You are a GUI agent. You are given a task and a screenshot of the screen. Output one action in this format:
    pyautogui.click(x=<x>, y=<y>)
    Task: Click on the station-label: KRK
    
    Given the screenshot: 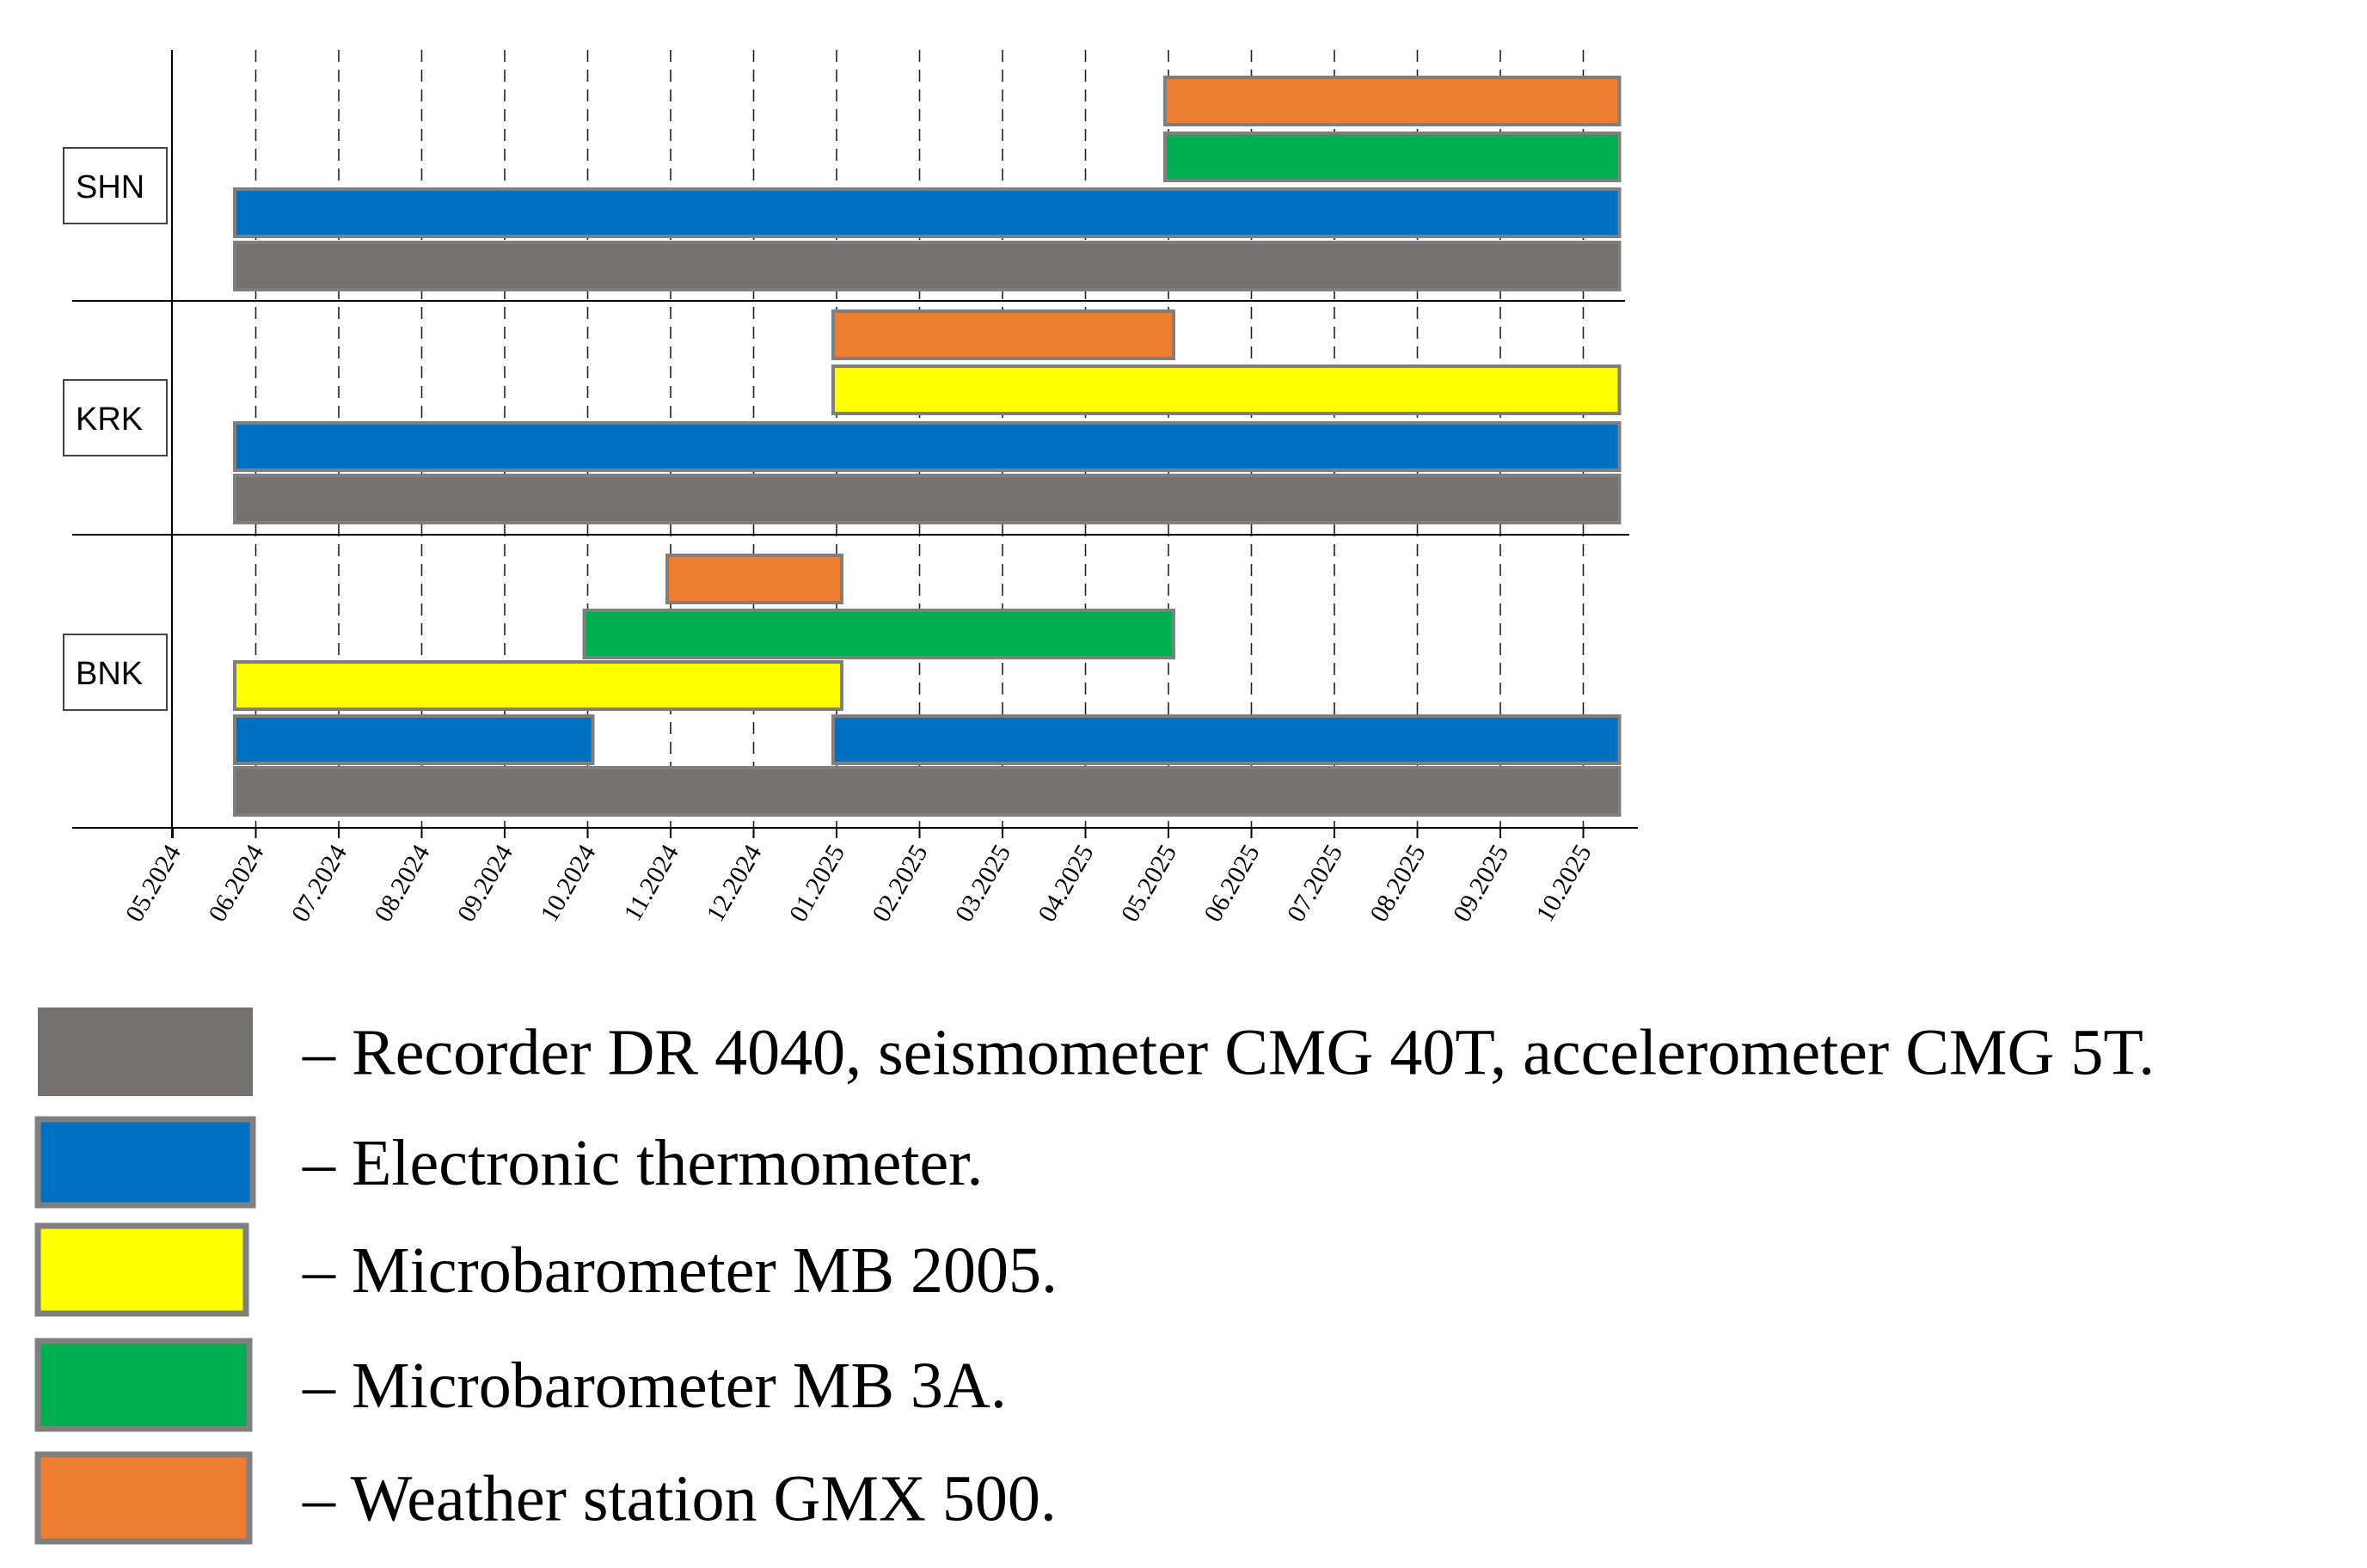 What is the action you would take?
    pyautogui.click(x=109, y=419)
    